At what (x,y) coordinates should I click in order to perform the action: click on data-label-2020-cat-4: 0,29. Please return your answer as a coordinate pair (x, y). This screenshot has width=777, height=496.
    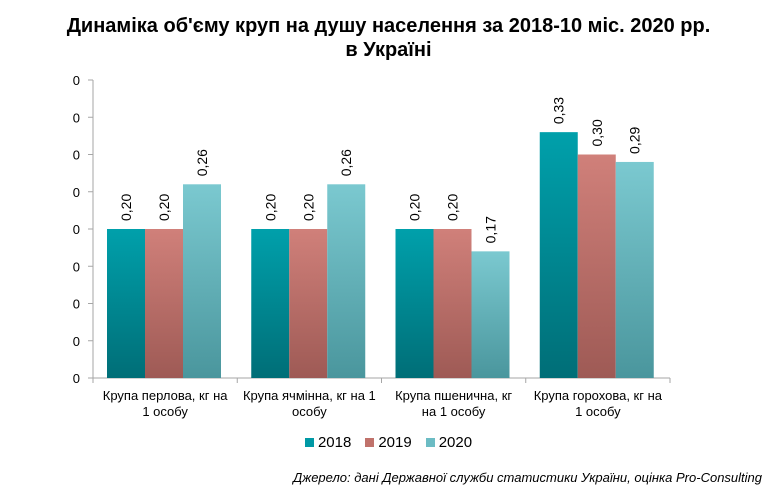
    Looking at the image, I should click on (635, 139).